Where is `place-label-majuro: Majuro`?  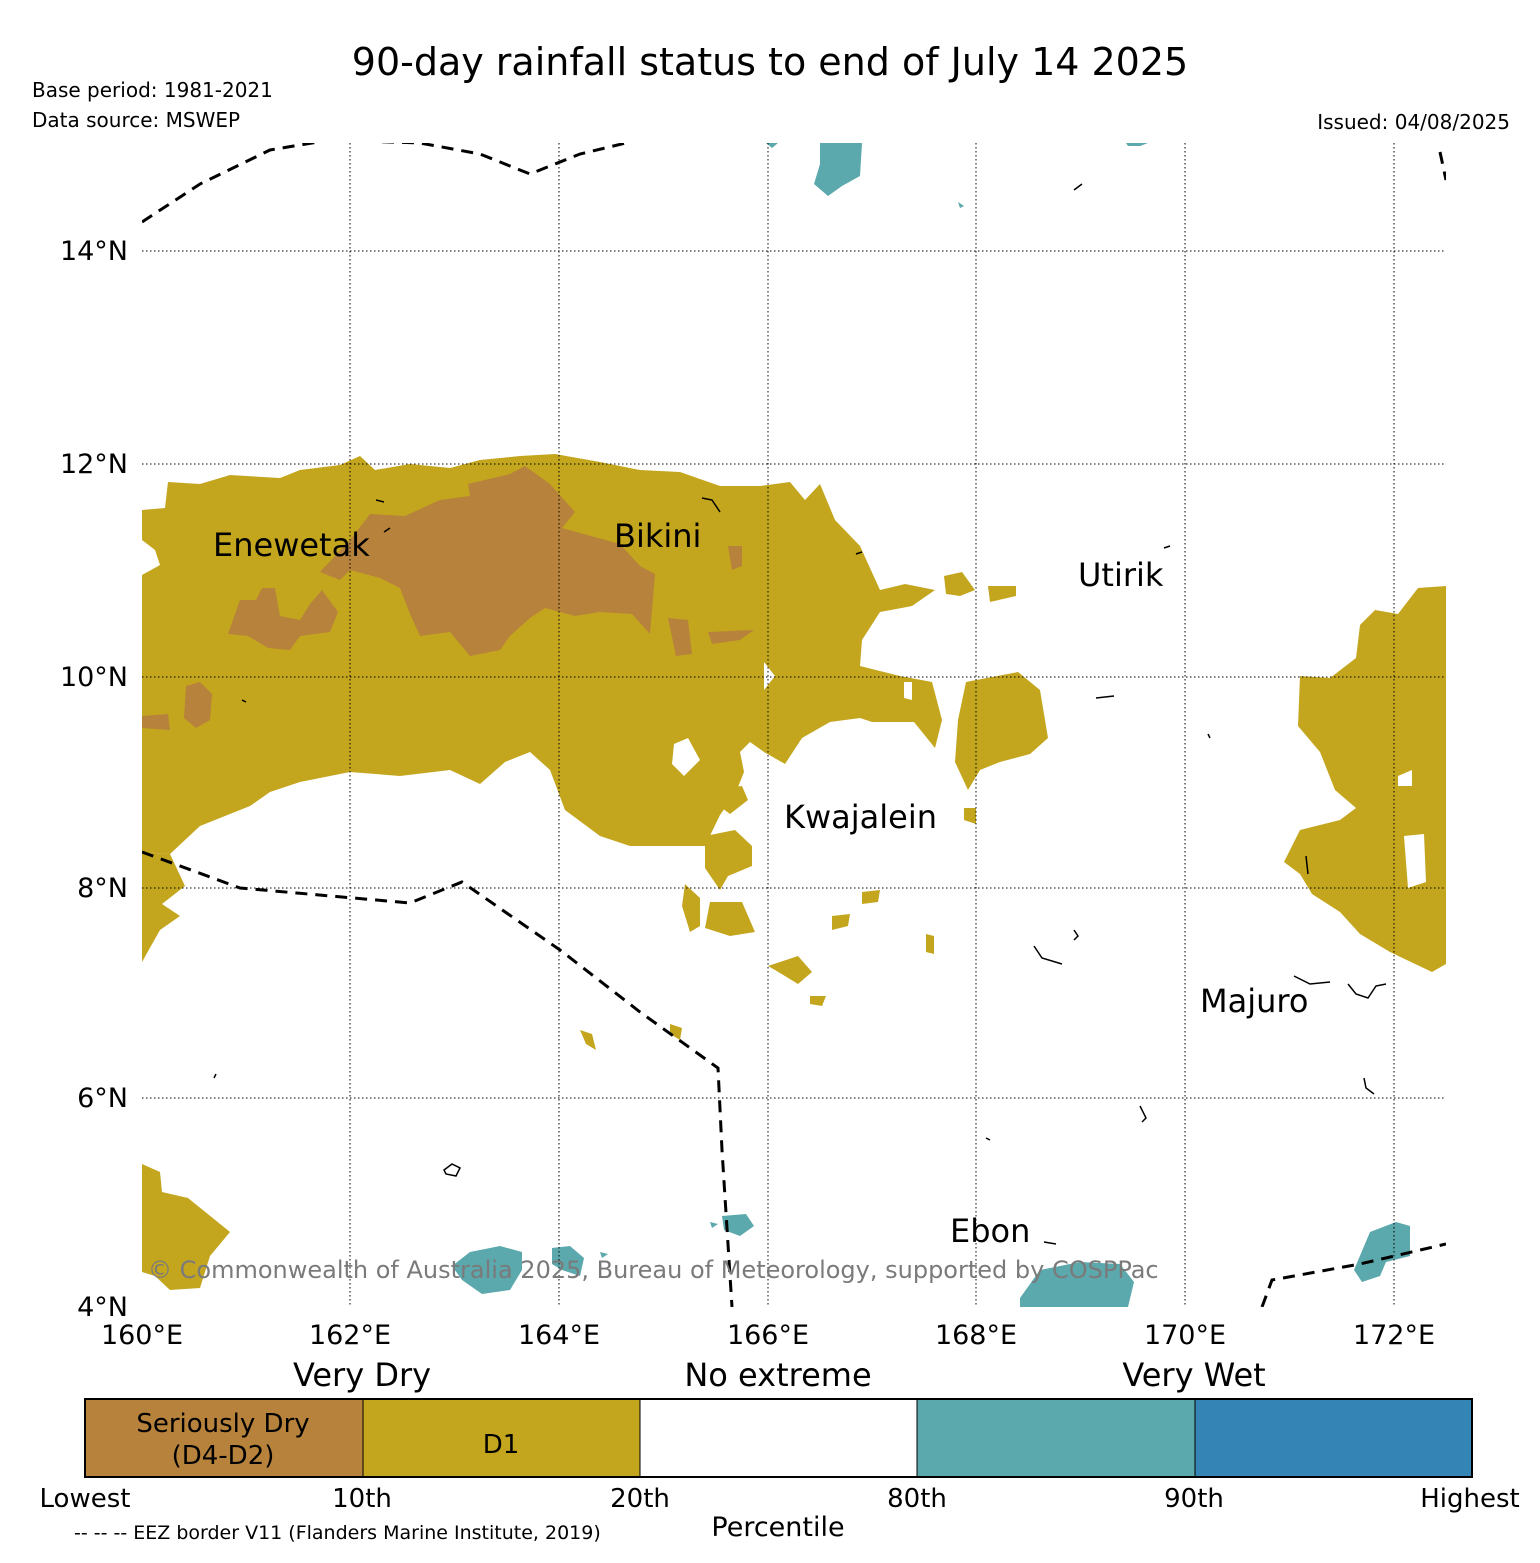 place-label-majuro: Majuro is located at coordinates (1254, 1001).